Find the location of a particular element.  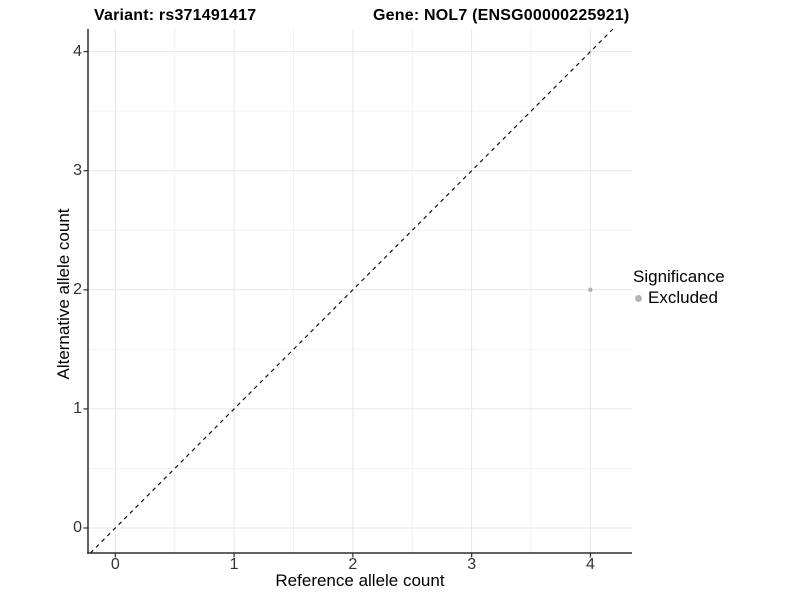

legend-title: Significance is located at coordinates (679, 276).